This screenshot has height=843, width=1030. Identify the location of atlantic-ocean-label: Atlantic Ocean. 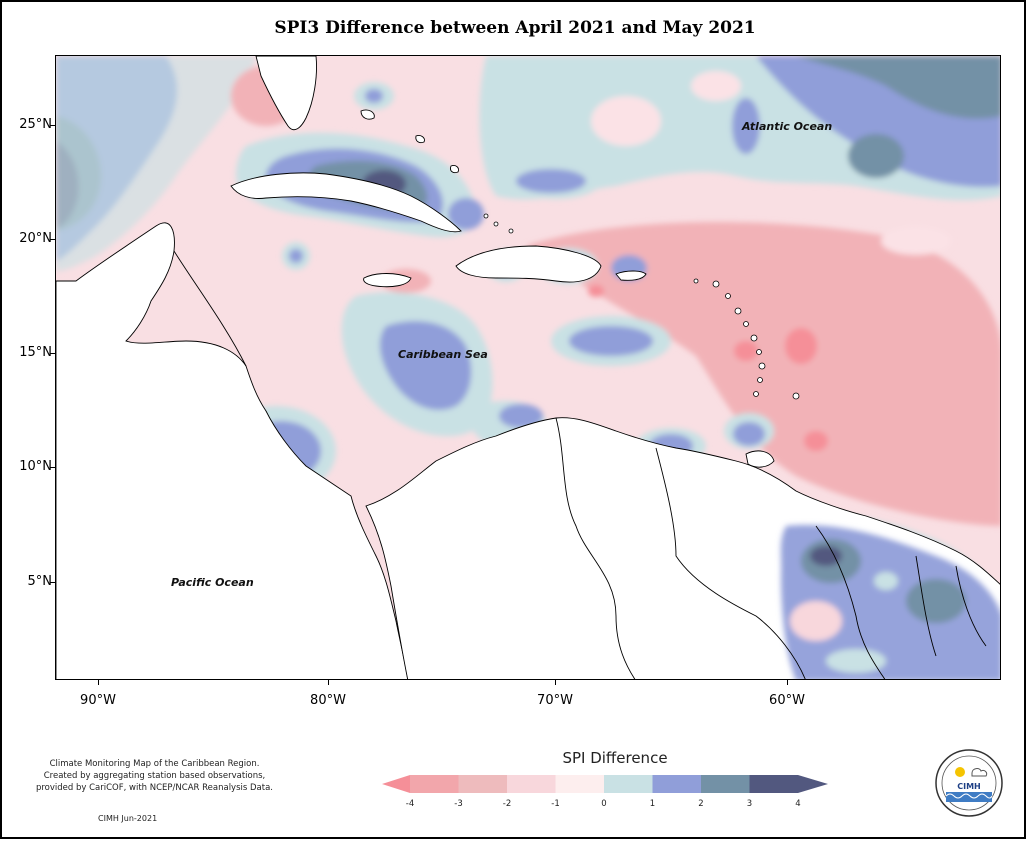
(787, 126).